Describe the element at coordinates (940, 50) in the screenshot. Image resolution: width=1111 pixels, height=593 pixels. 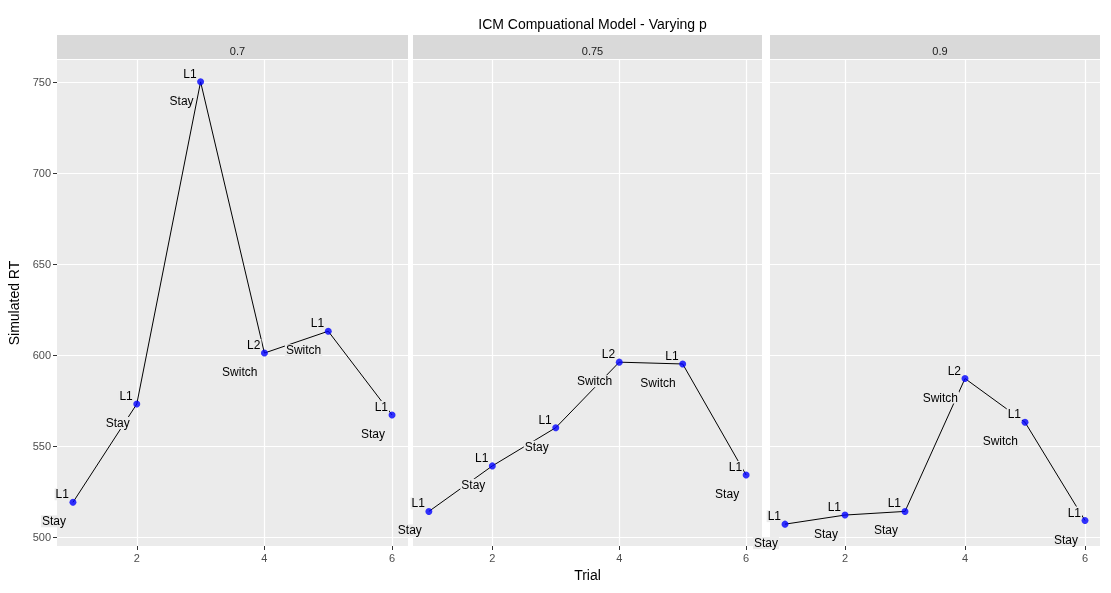
I see `chart-subtitle: 0.9` at that location.